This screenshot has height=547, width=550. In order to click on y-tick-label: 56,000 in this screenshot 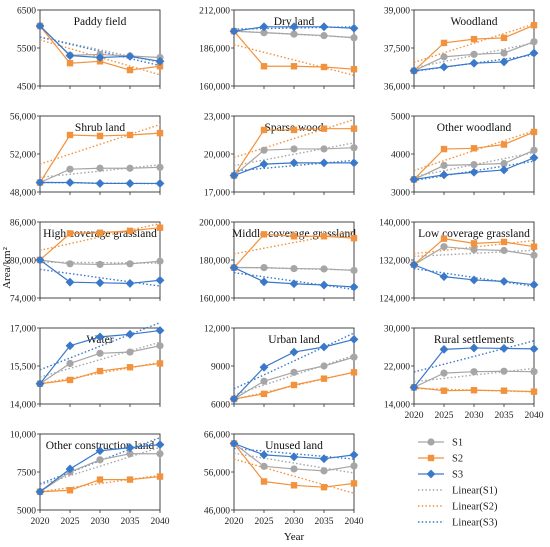, I will do `click(23, 118)`.